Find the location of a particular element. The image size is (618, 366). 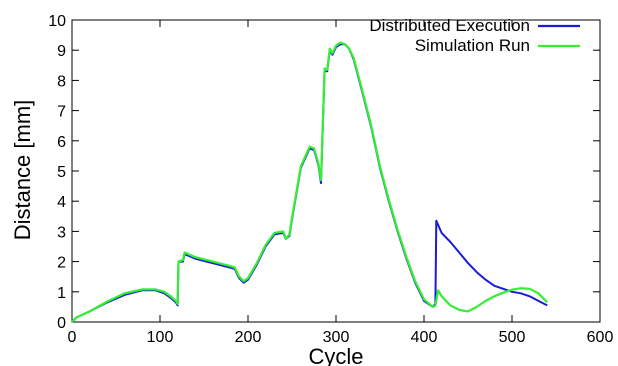

y-tick-label: 6 is located at coordinates (61, 142).